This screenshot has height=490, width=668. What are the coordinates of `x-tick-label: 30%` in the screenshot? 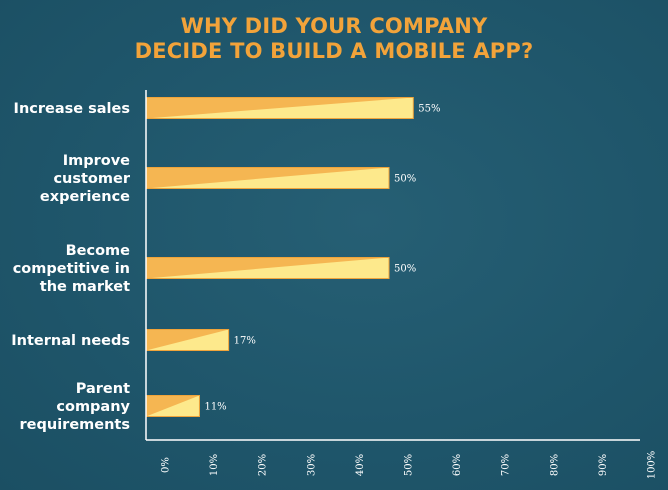 It's located at (311, 465).